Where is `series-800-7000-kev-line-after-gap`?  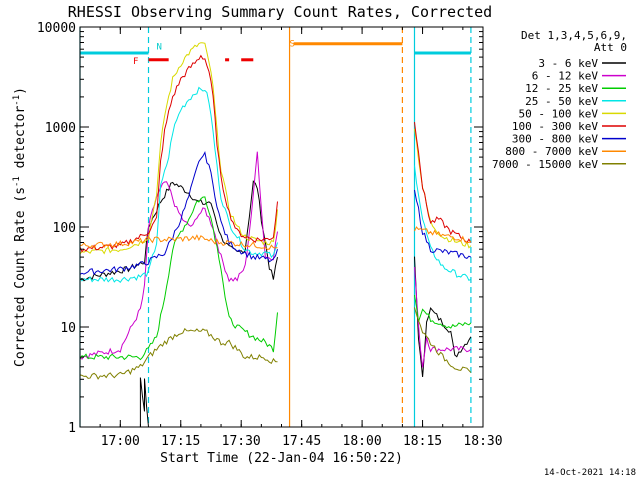
series-800-7000-kev-line-after-gap is located at coordinates (443, 234).